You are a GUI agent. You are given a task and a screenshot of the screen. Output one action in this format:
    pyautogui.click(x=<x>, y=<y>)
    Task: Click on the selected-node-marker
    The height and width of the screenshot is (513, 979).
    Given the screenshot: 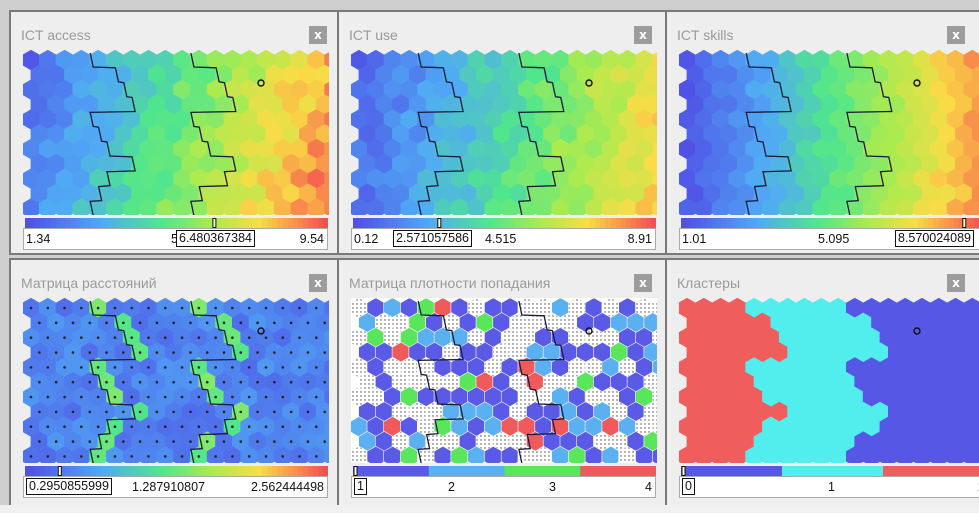 What is the action you would take?
    pyautogui.click(x=589, y=83)
    